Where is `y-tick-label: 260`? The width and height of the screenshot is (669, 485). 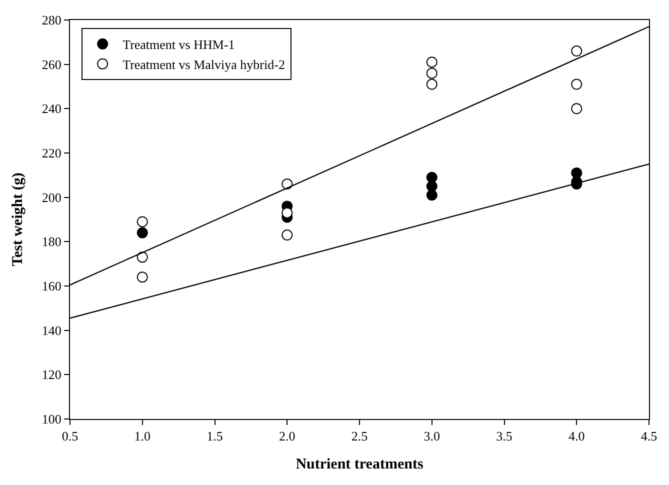
y-tick-label: 260 is located at coordinates (52, 64).